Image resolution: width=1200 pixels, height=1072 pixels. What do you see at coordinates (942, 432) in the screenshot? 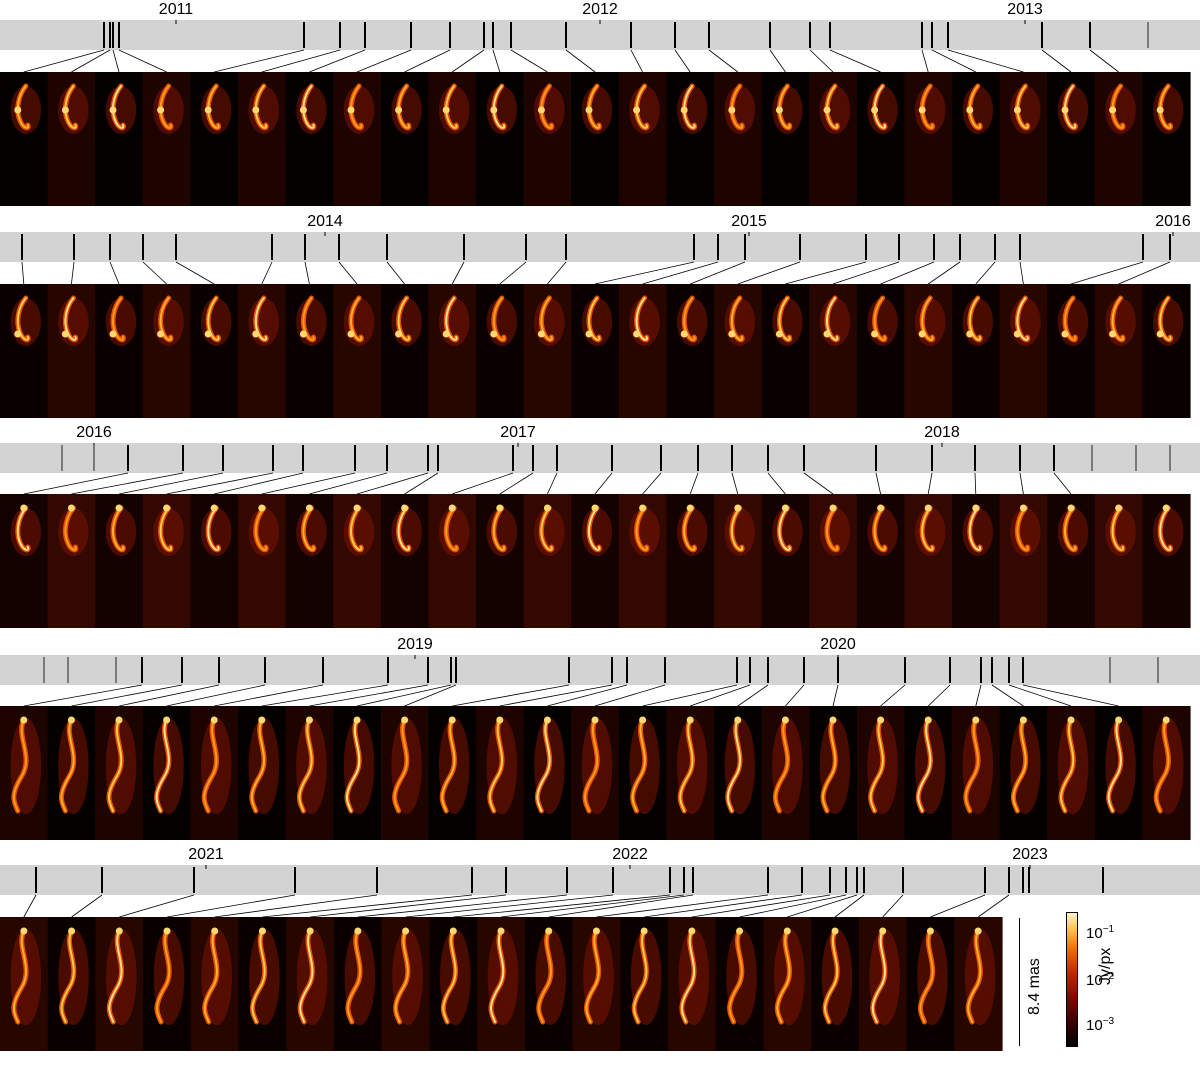
I see `year-label: 2018` at bounding box center [942, 432].